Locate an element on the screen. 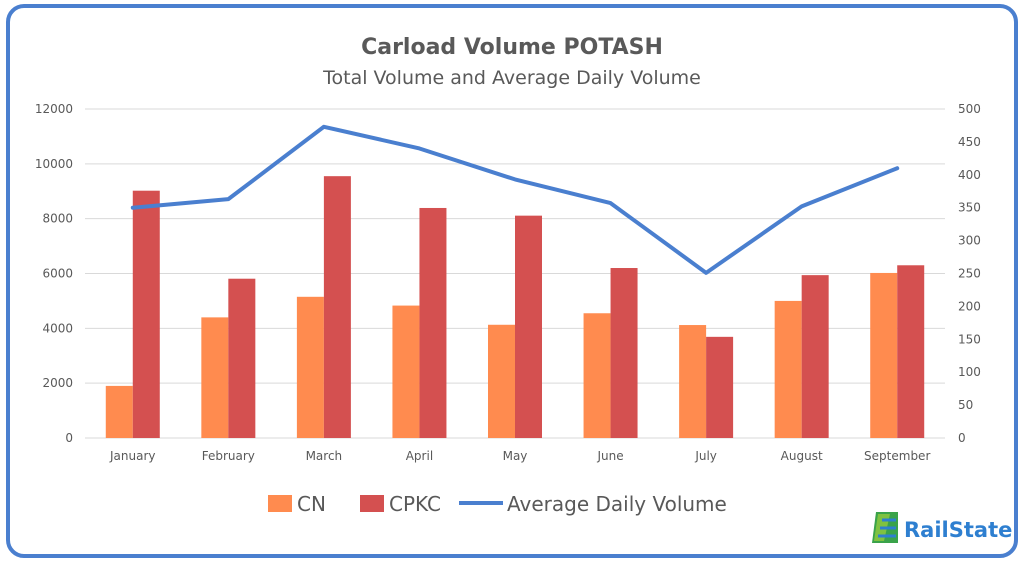 Image resolution: width=1024 pixels, height=562 pixels. chart-subtitle: Total Volume and Average Daily Volume is located at coordinates (511, 78).